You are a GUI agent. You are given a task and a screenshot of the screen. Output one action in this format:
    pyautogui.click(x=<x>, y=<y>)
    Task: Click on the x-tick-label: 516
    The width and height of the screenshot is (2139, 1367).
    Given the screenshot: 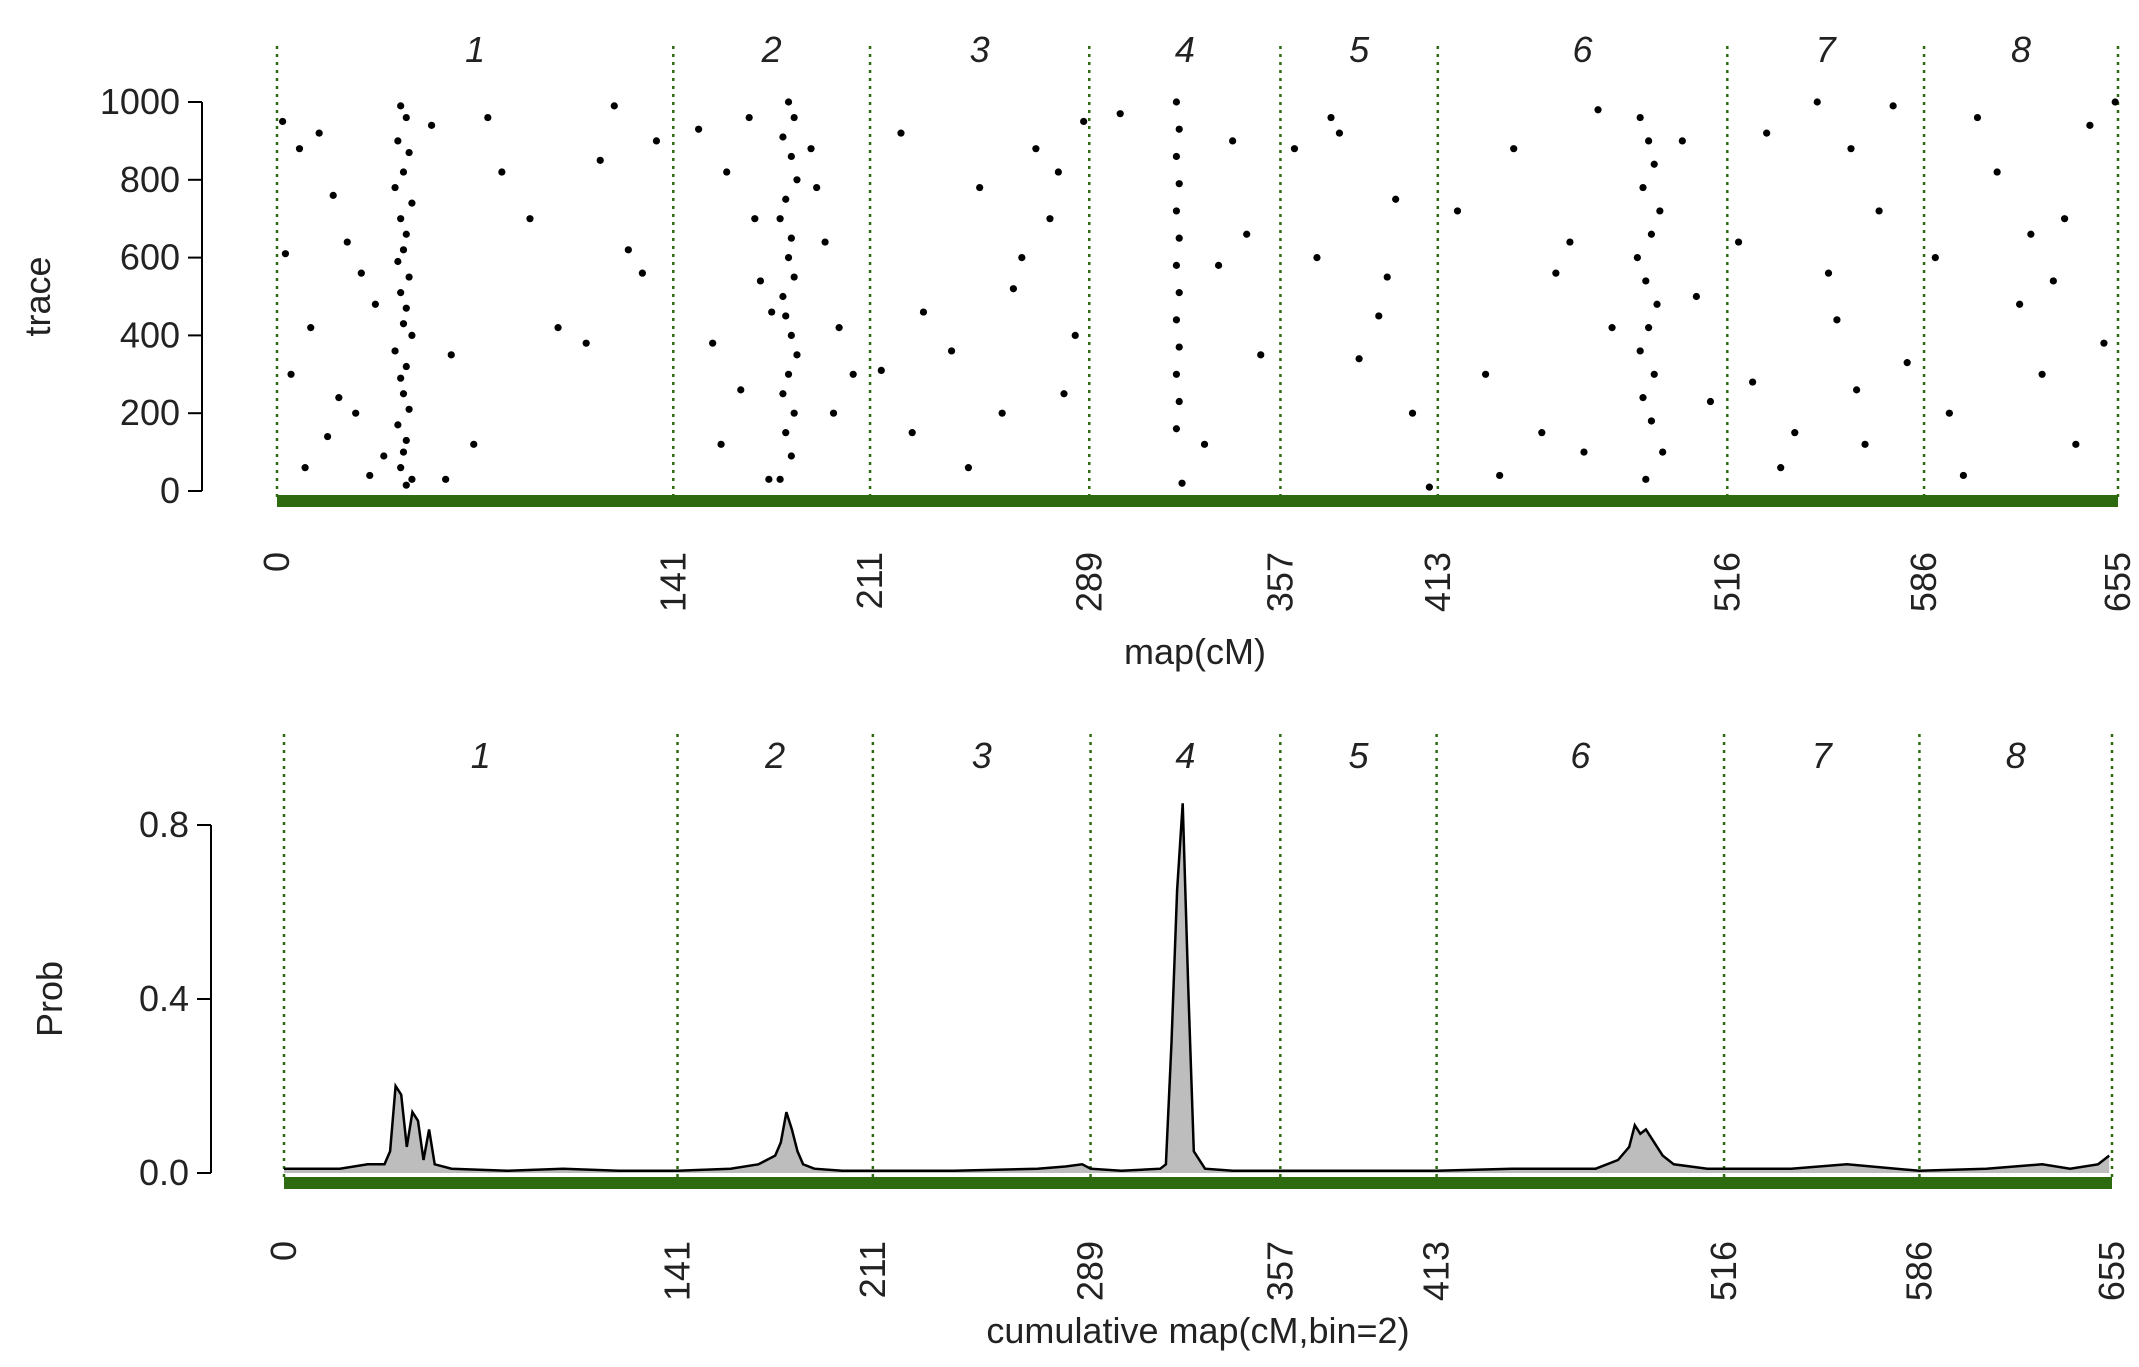 What is the action you would take?
    pyautogui.click(x=1726, y=582)
    